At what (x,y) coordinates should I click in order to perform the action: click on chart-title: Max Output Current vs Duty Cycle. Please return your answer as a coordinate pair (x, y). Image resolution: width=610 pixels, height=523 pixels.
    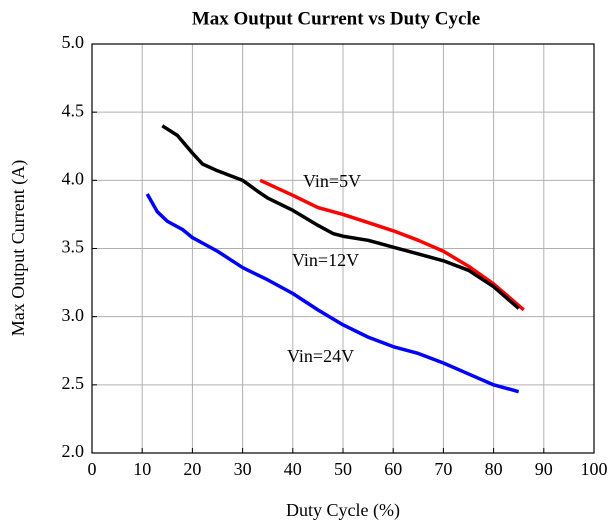
    Looking at the image, I should click on (336, 18).